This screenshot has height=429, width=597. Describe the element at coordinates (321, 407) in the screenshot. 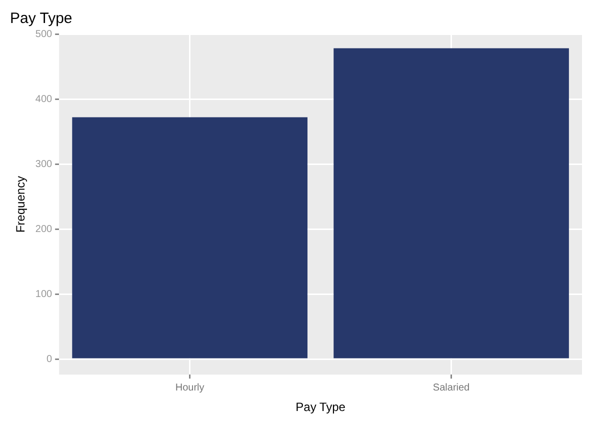

I see `x-axis-title: Pay Type` at that location.